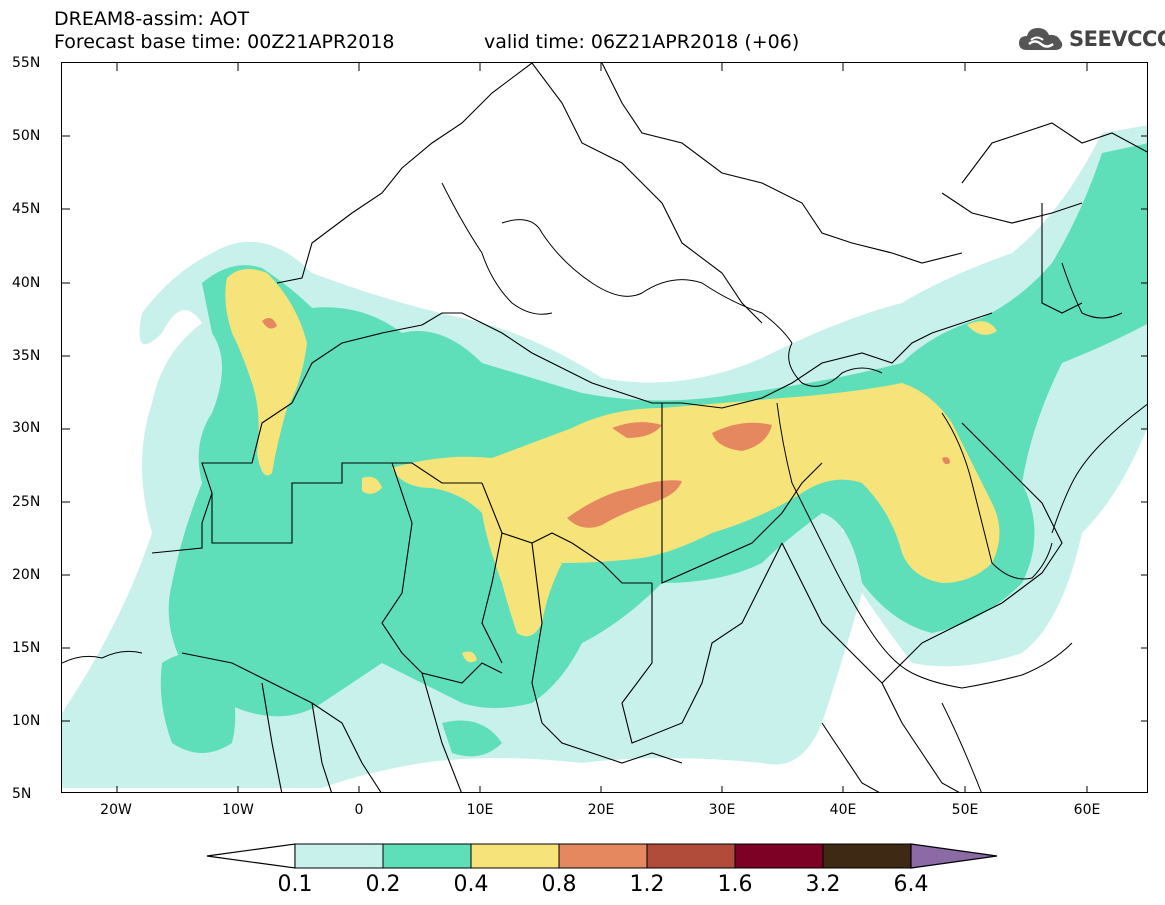 The width and height of the screenshot is (1165, 905). Describe the element at coordinates (251, 856) in the screenshot. I see `colorbar-under-arrow` at that location.